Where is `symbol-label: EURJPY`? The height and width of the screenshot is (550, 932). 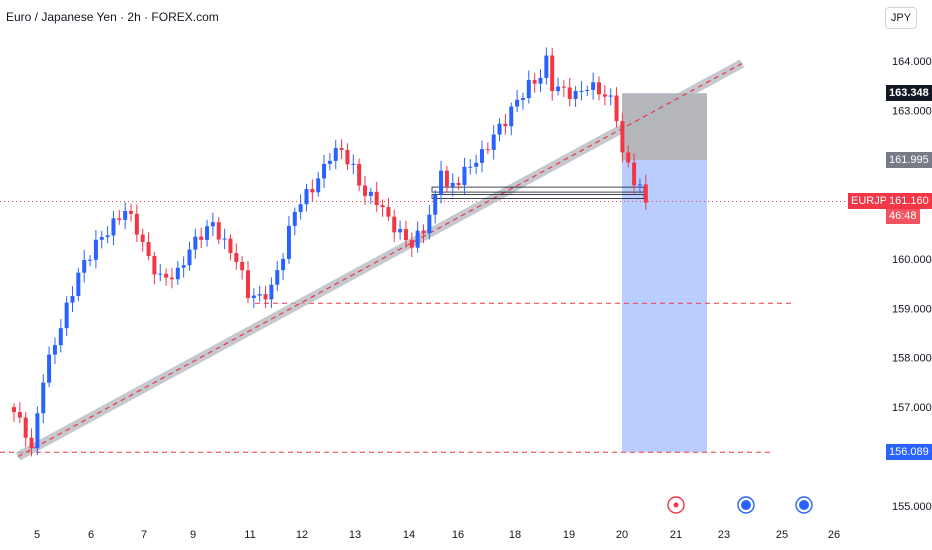 symbol-label: EURJPY is located at coordinates (873, 201).